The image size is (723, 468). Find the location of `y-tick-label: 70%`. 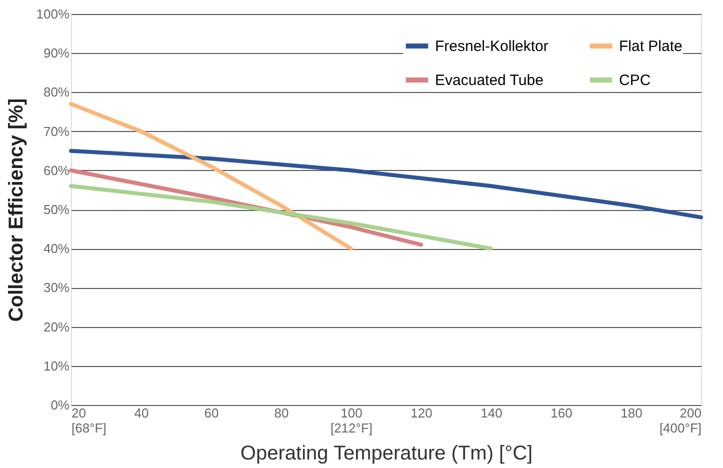

y-tick-label: 70% is located at coordinates (56, 131).